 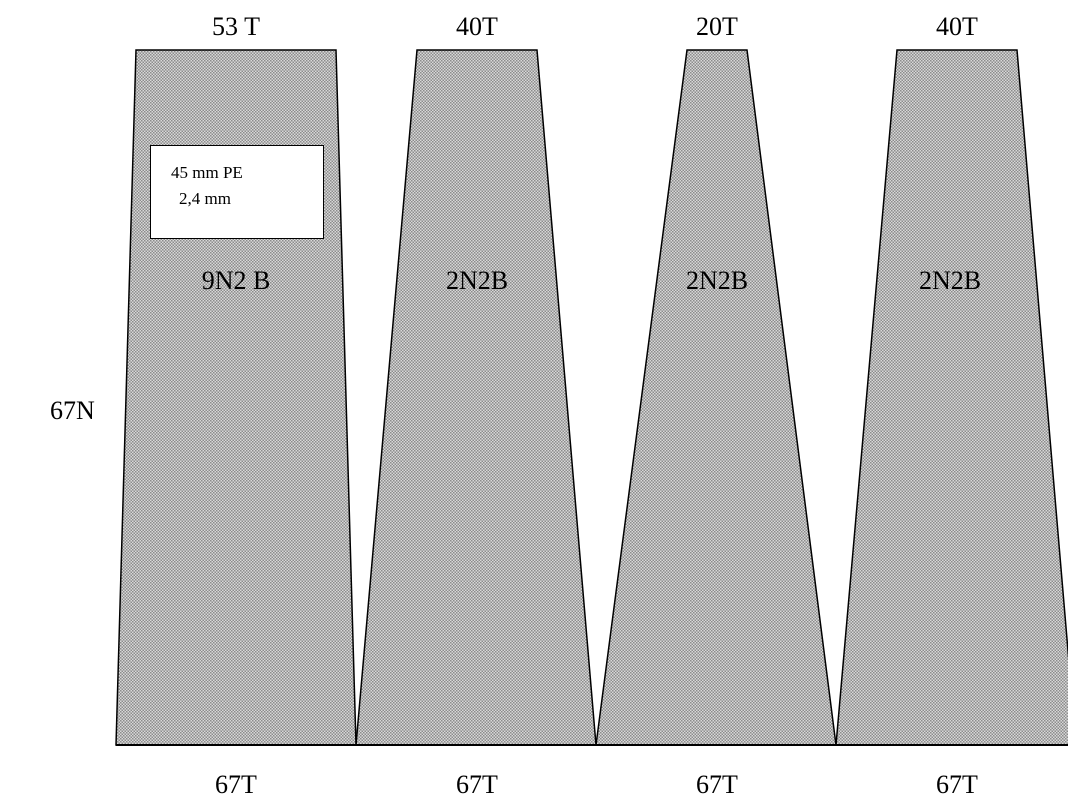 I want to click on panel-3-top-label: 20T, so click(x=717, y=26).